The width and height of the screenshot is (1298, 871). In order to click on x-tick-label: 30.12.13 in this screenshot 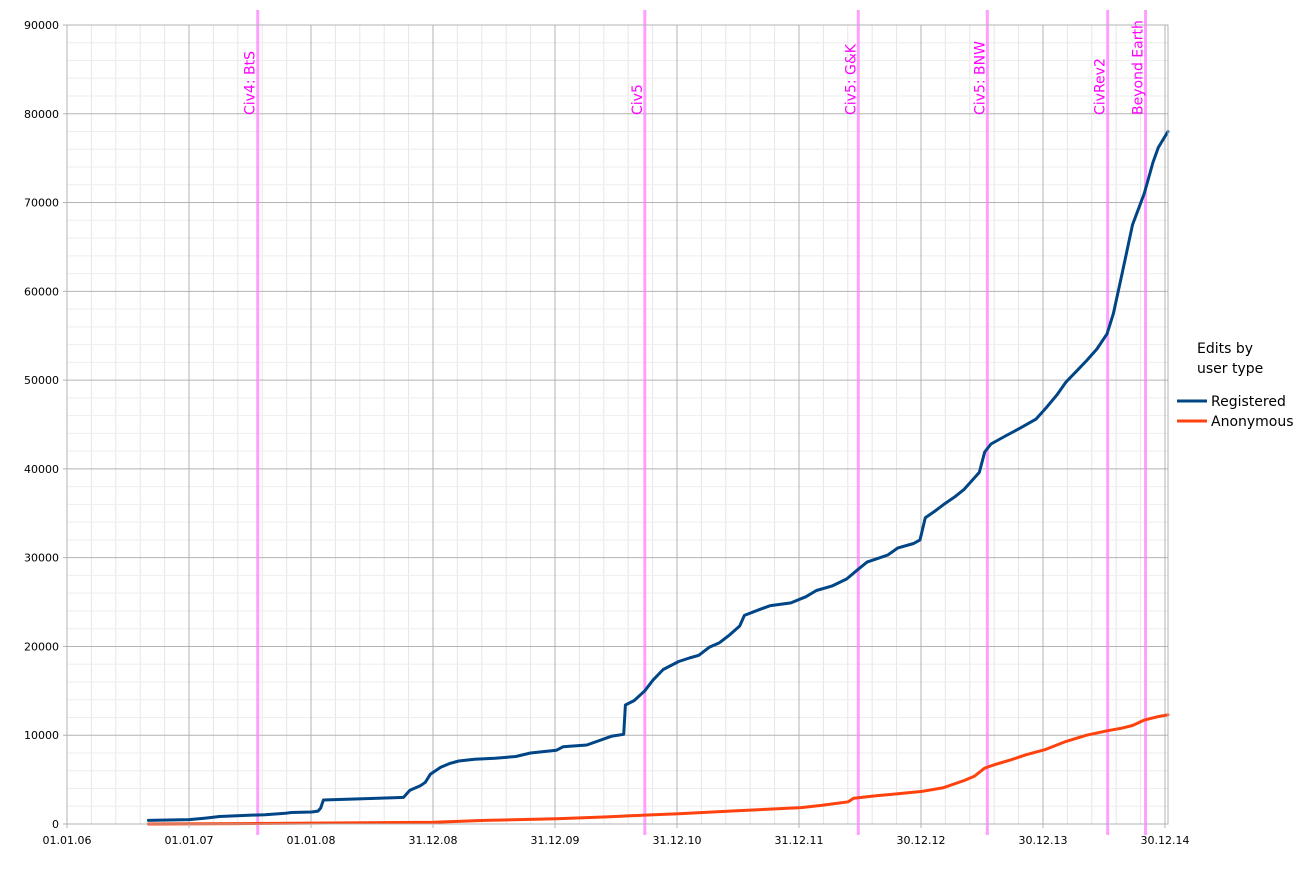, I will do `click(1042, 840)`.